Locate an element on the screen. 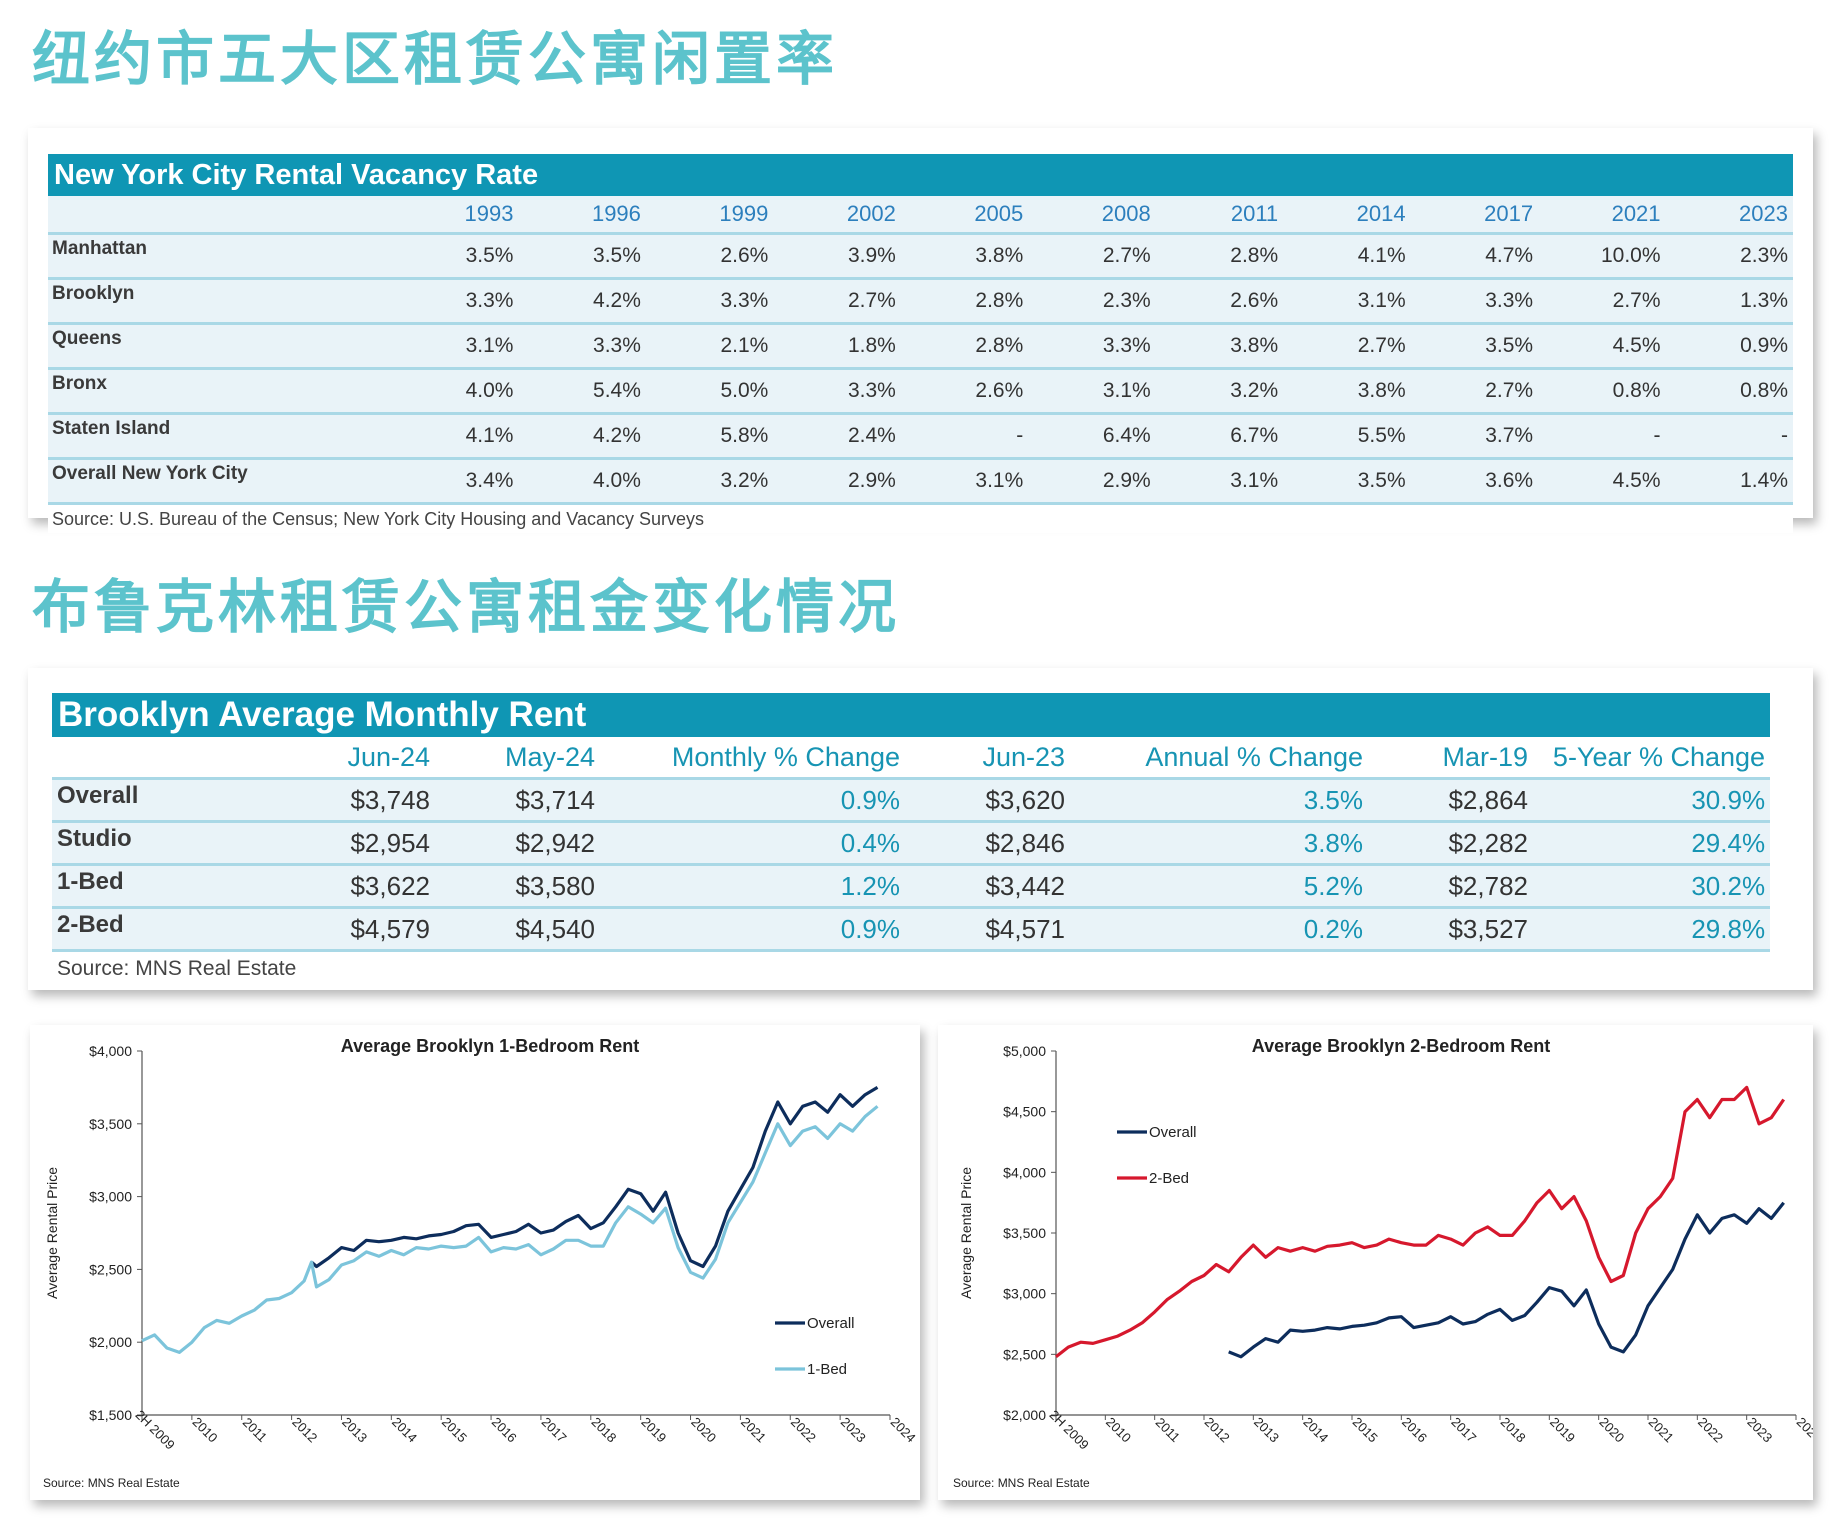  x-tick-label: 2017 is located at coordinates (1463, 1429).